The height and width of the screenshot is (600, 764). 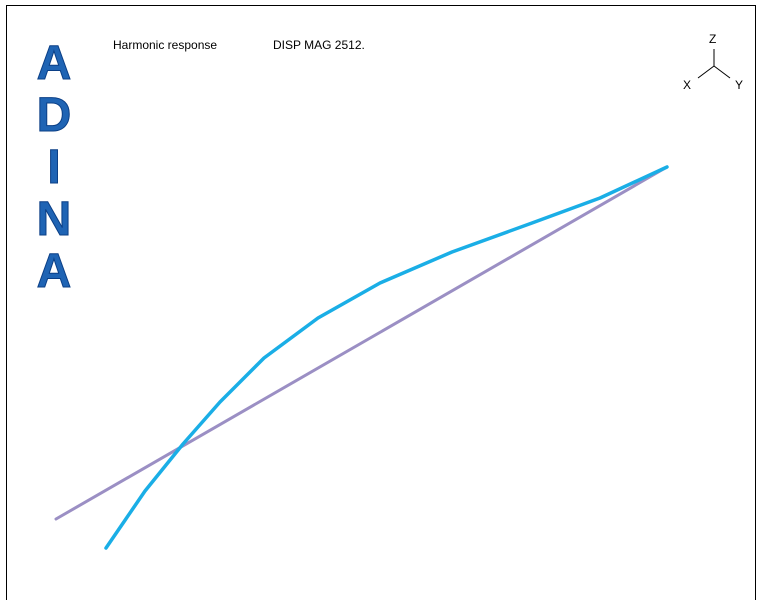 What do you see at coordinates (165, 45) in the screenshot?
I see `analysis-title: Harmonic response` at bounding box center [165, 45].